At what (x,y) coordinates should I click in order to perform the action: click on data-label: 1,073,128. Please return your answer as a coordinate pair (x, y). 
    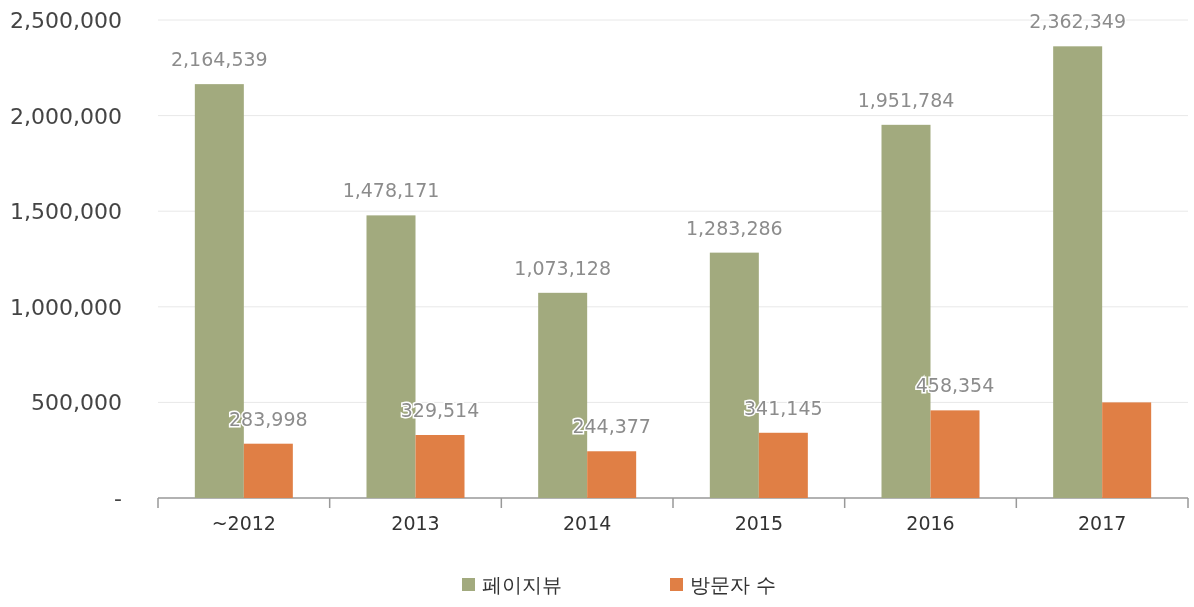
    Looking at the image, I should click on (563, 267).